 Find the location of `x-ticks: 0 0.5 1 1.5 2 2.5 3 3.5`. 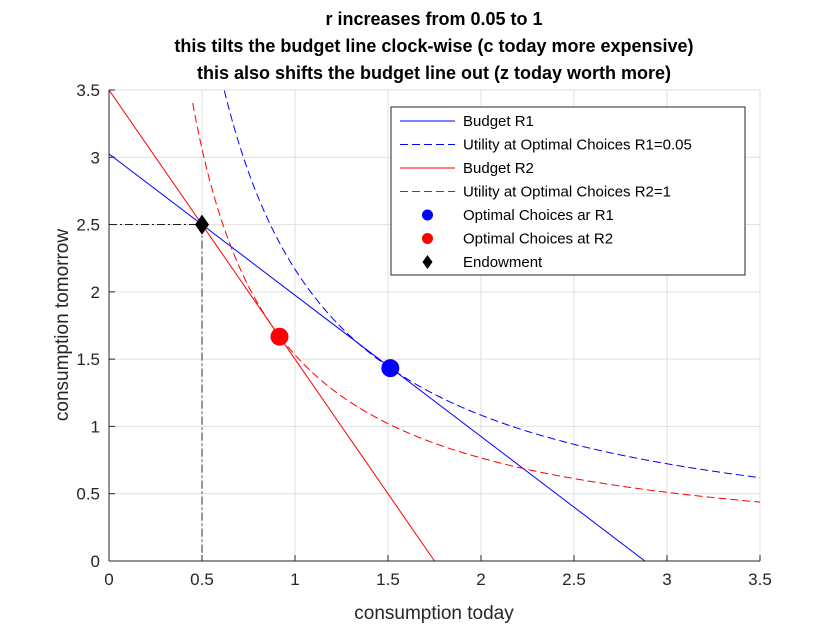

x-ticks: 0 0.5 1 1.5 2 2.5 3 3.5 is located at coordinates (438, 572).